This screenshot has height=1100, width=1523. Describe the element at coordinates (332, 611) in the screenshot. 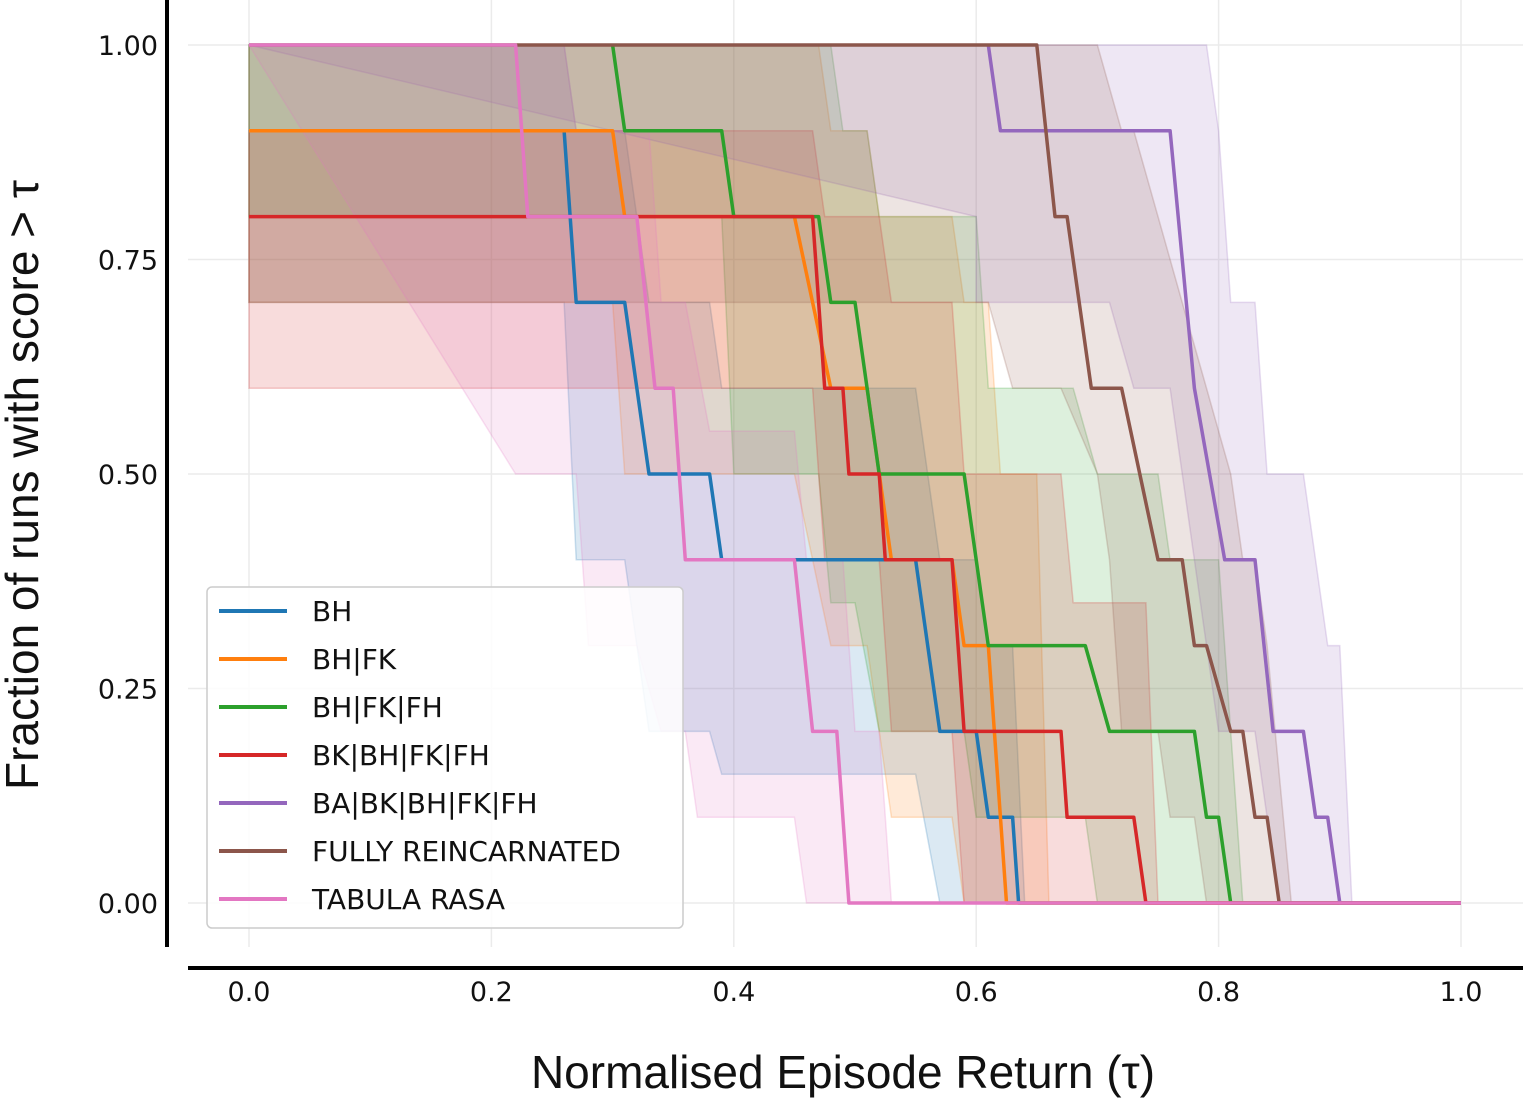

I see `legend-label: BH` at that location.